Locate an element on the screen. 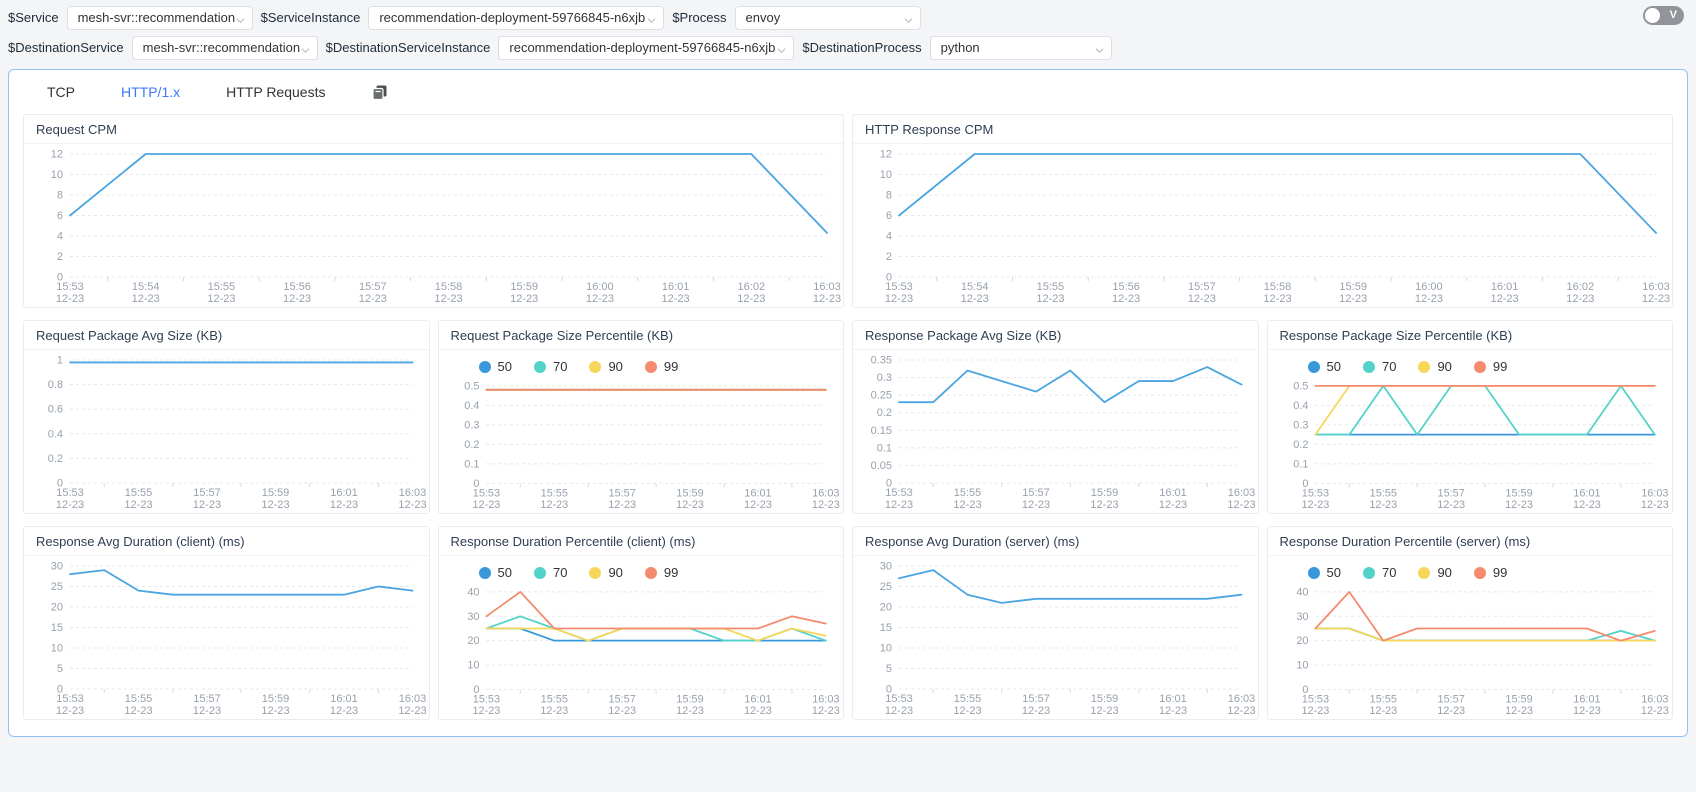  tab-tcp: TCP is located at coordinates (61, 92).